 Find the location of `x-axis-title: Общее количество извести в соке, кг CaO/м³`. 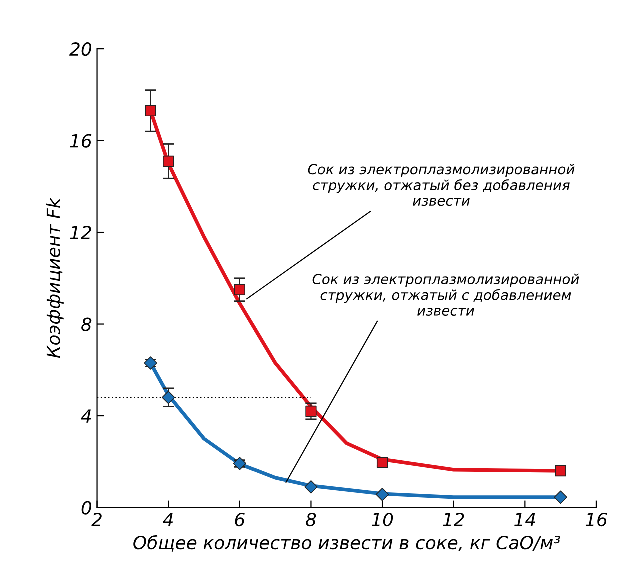

x-axis-title: Общее количество извести в соке, кг CaO/м³ is located at coordinates (347, 543).